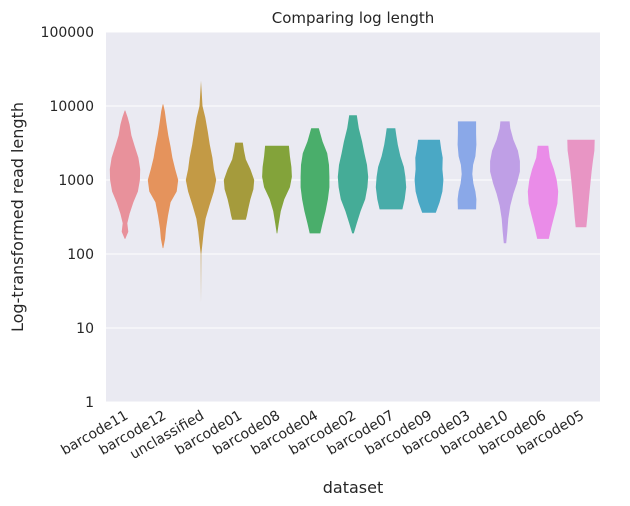 This screenshot has width=630, height=506. I want to click on y-tick-label: 10000, so click(71, 107).